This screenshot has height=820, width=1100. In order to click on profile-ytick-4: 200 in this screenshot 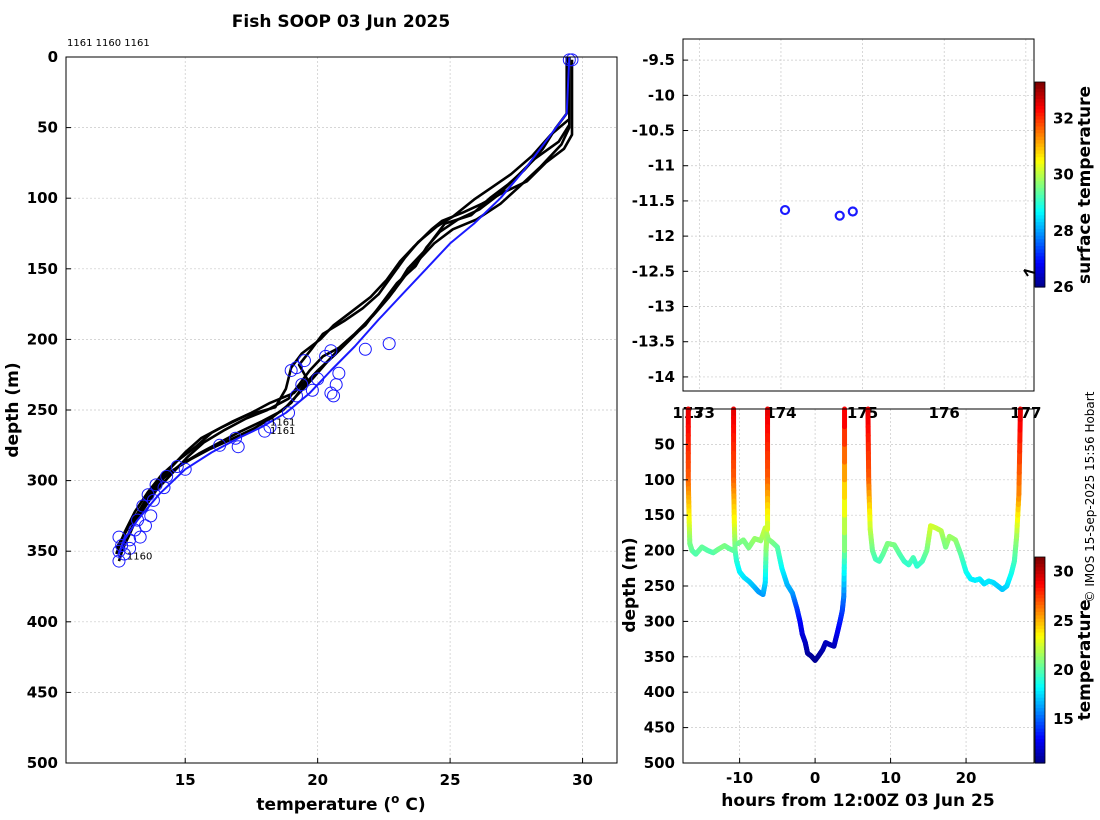, I will do `click(42, 339)`.